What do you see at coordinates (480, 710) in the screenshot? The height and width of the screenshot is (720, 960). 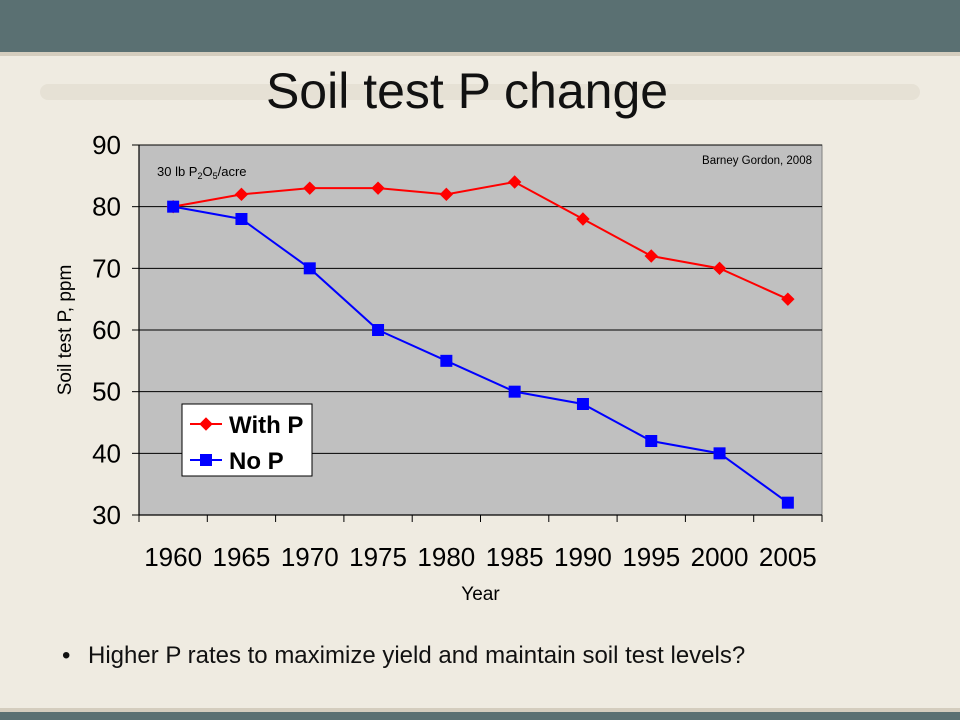 I see `footer-divider` at bounding box center [480, 710].